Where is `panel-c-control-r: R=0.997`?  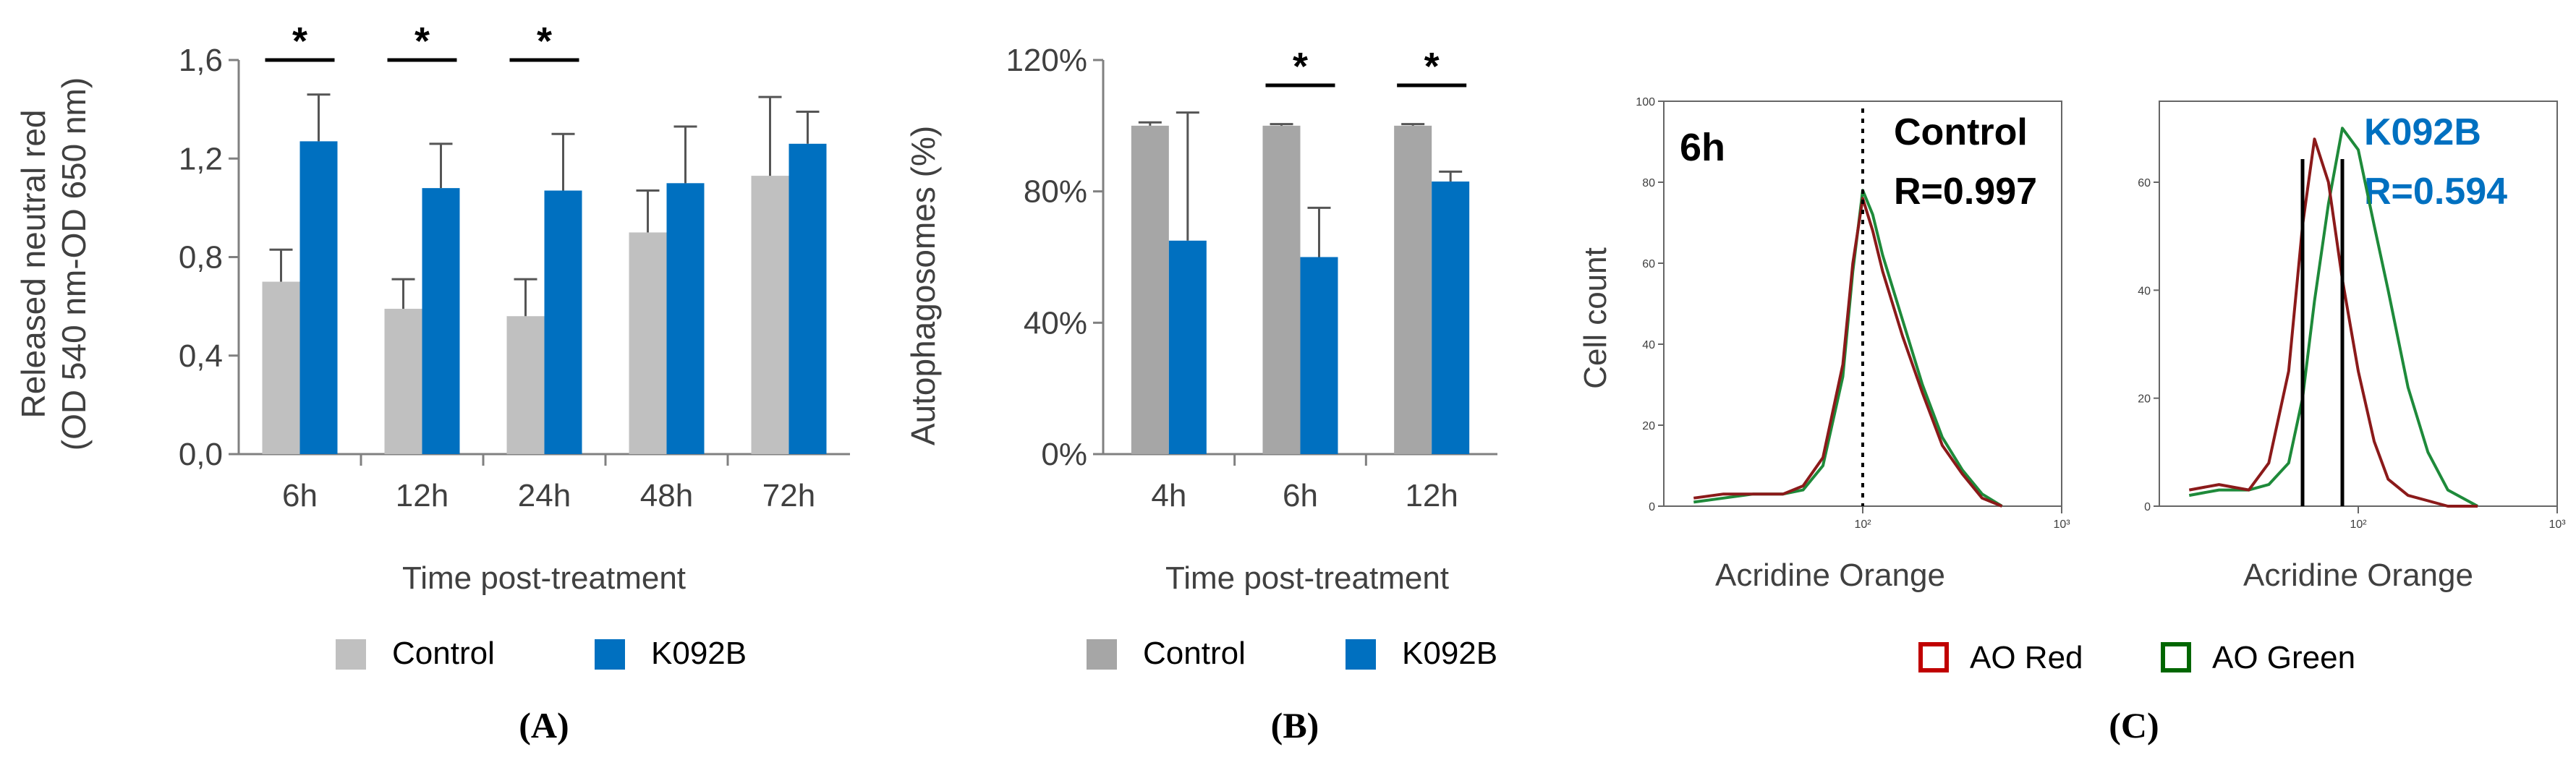
panel-c-control-r: R=0.997 is located at coordinates (1965, 192).